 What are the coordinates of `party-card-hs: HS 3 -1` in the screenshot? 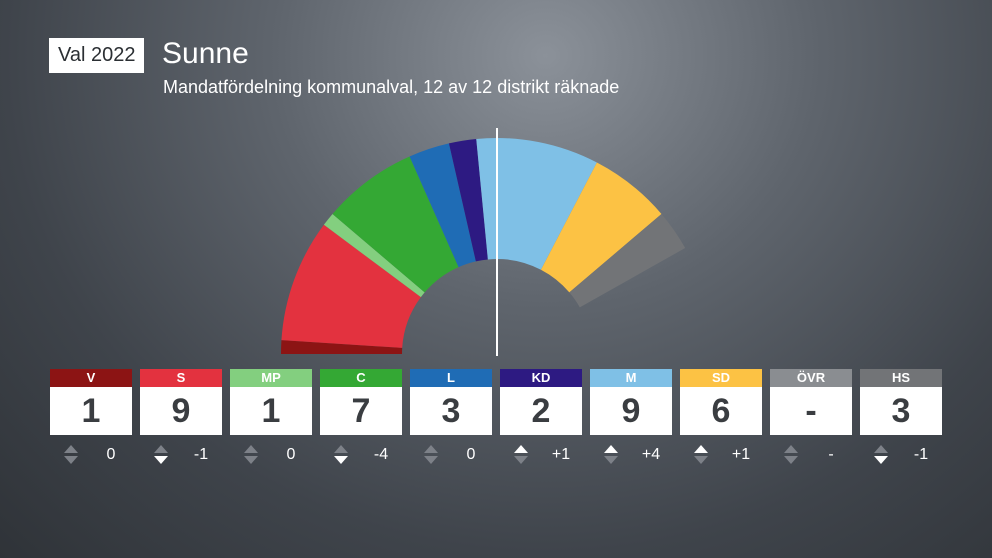 It's located at (901, 417).